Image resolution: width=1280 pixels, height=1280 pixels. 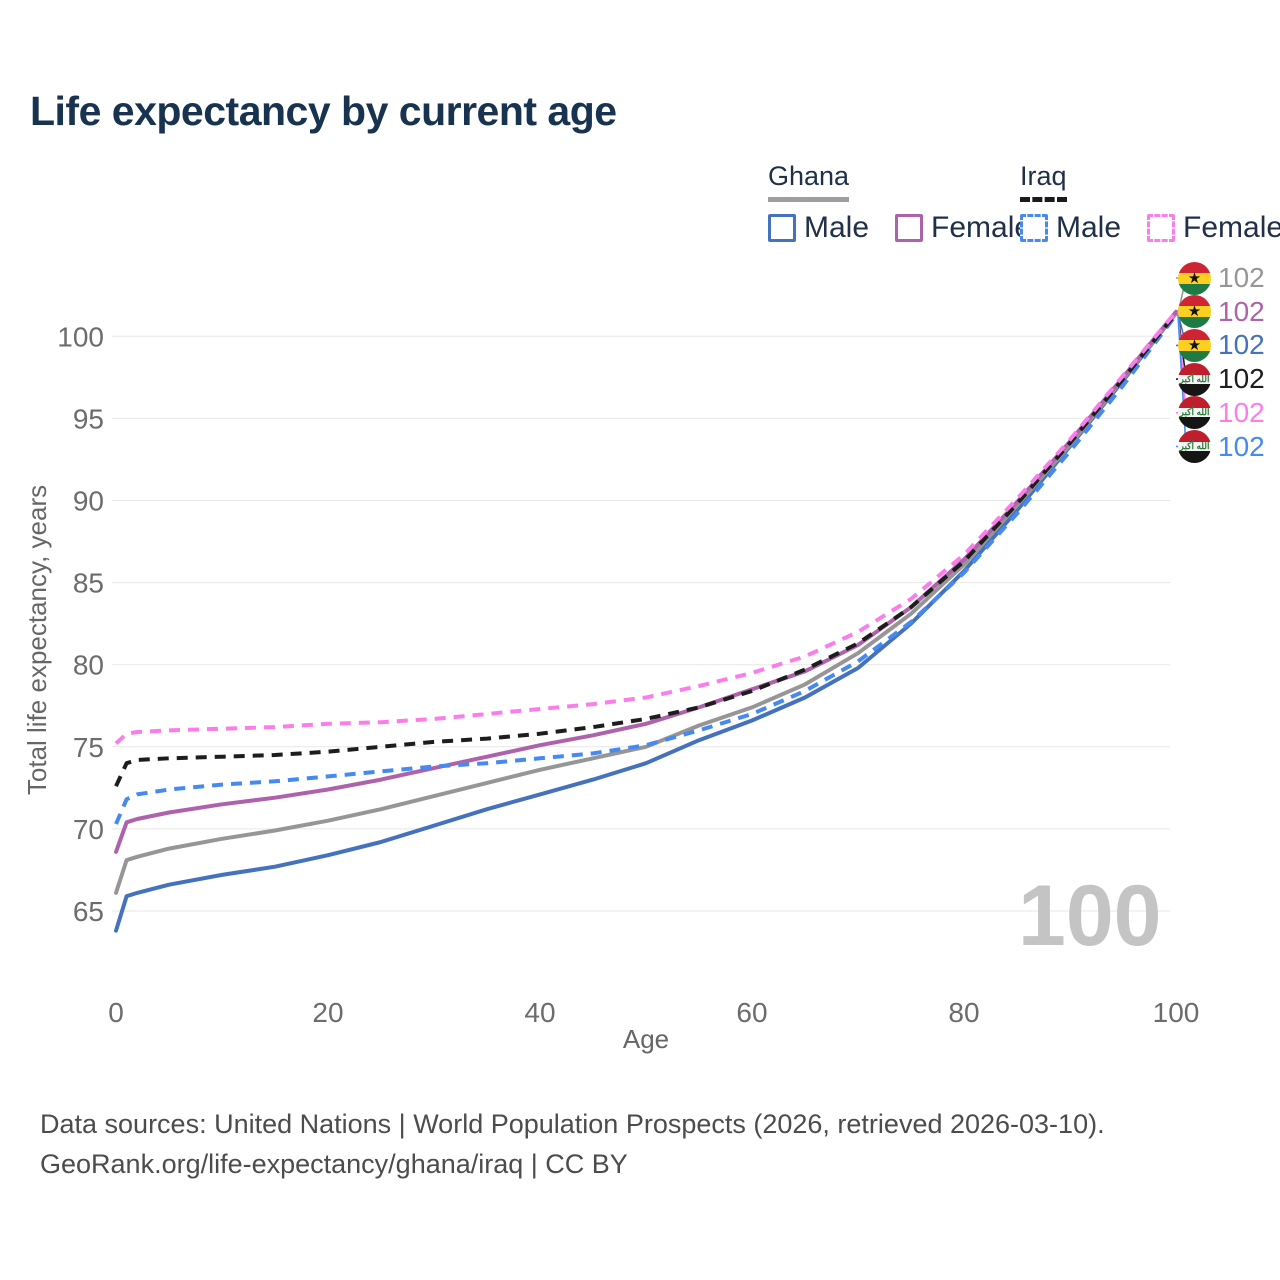 What do you see at coordinates (809, 181) in the screenshot?
I see `legend-country-ghana: Ghana` at bounding box center [809, 181].